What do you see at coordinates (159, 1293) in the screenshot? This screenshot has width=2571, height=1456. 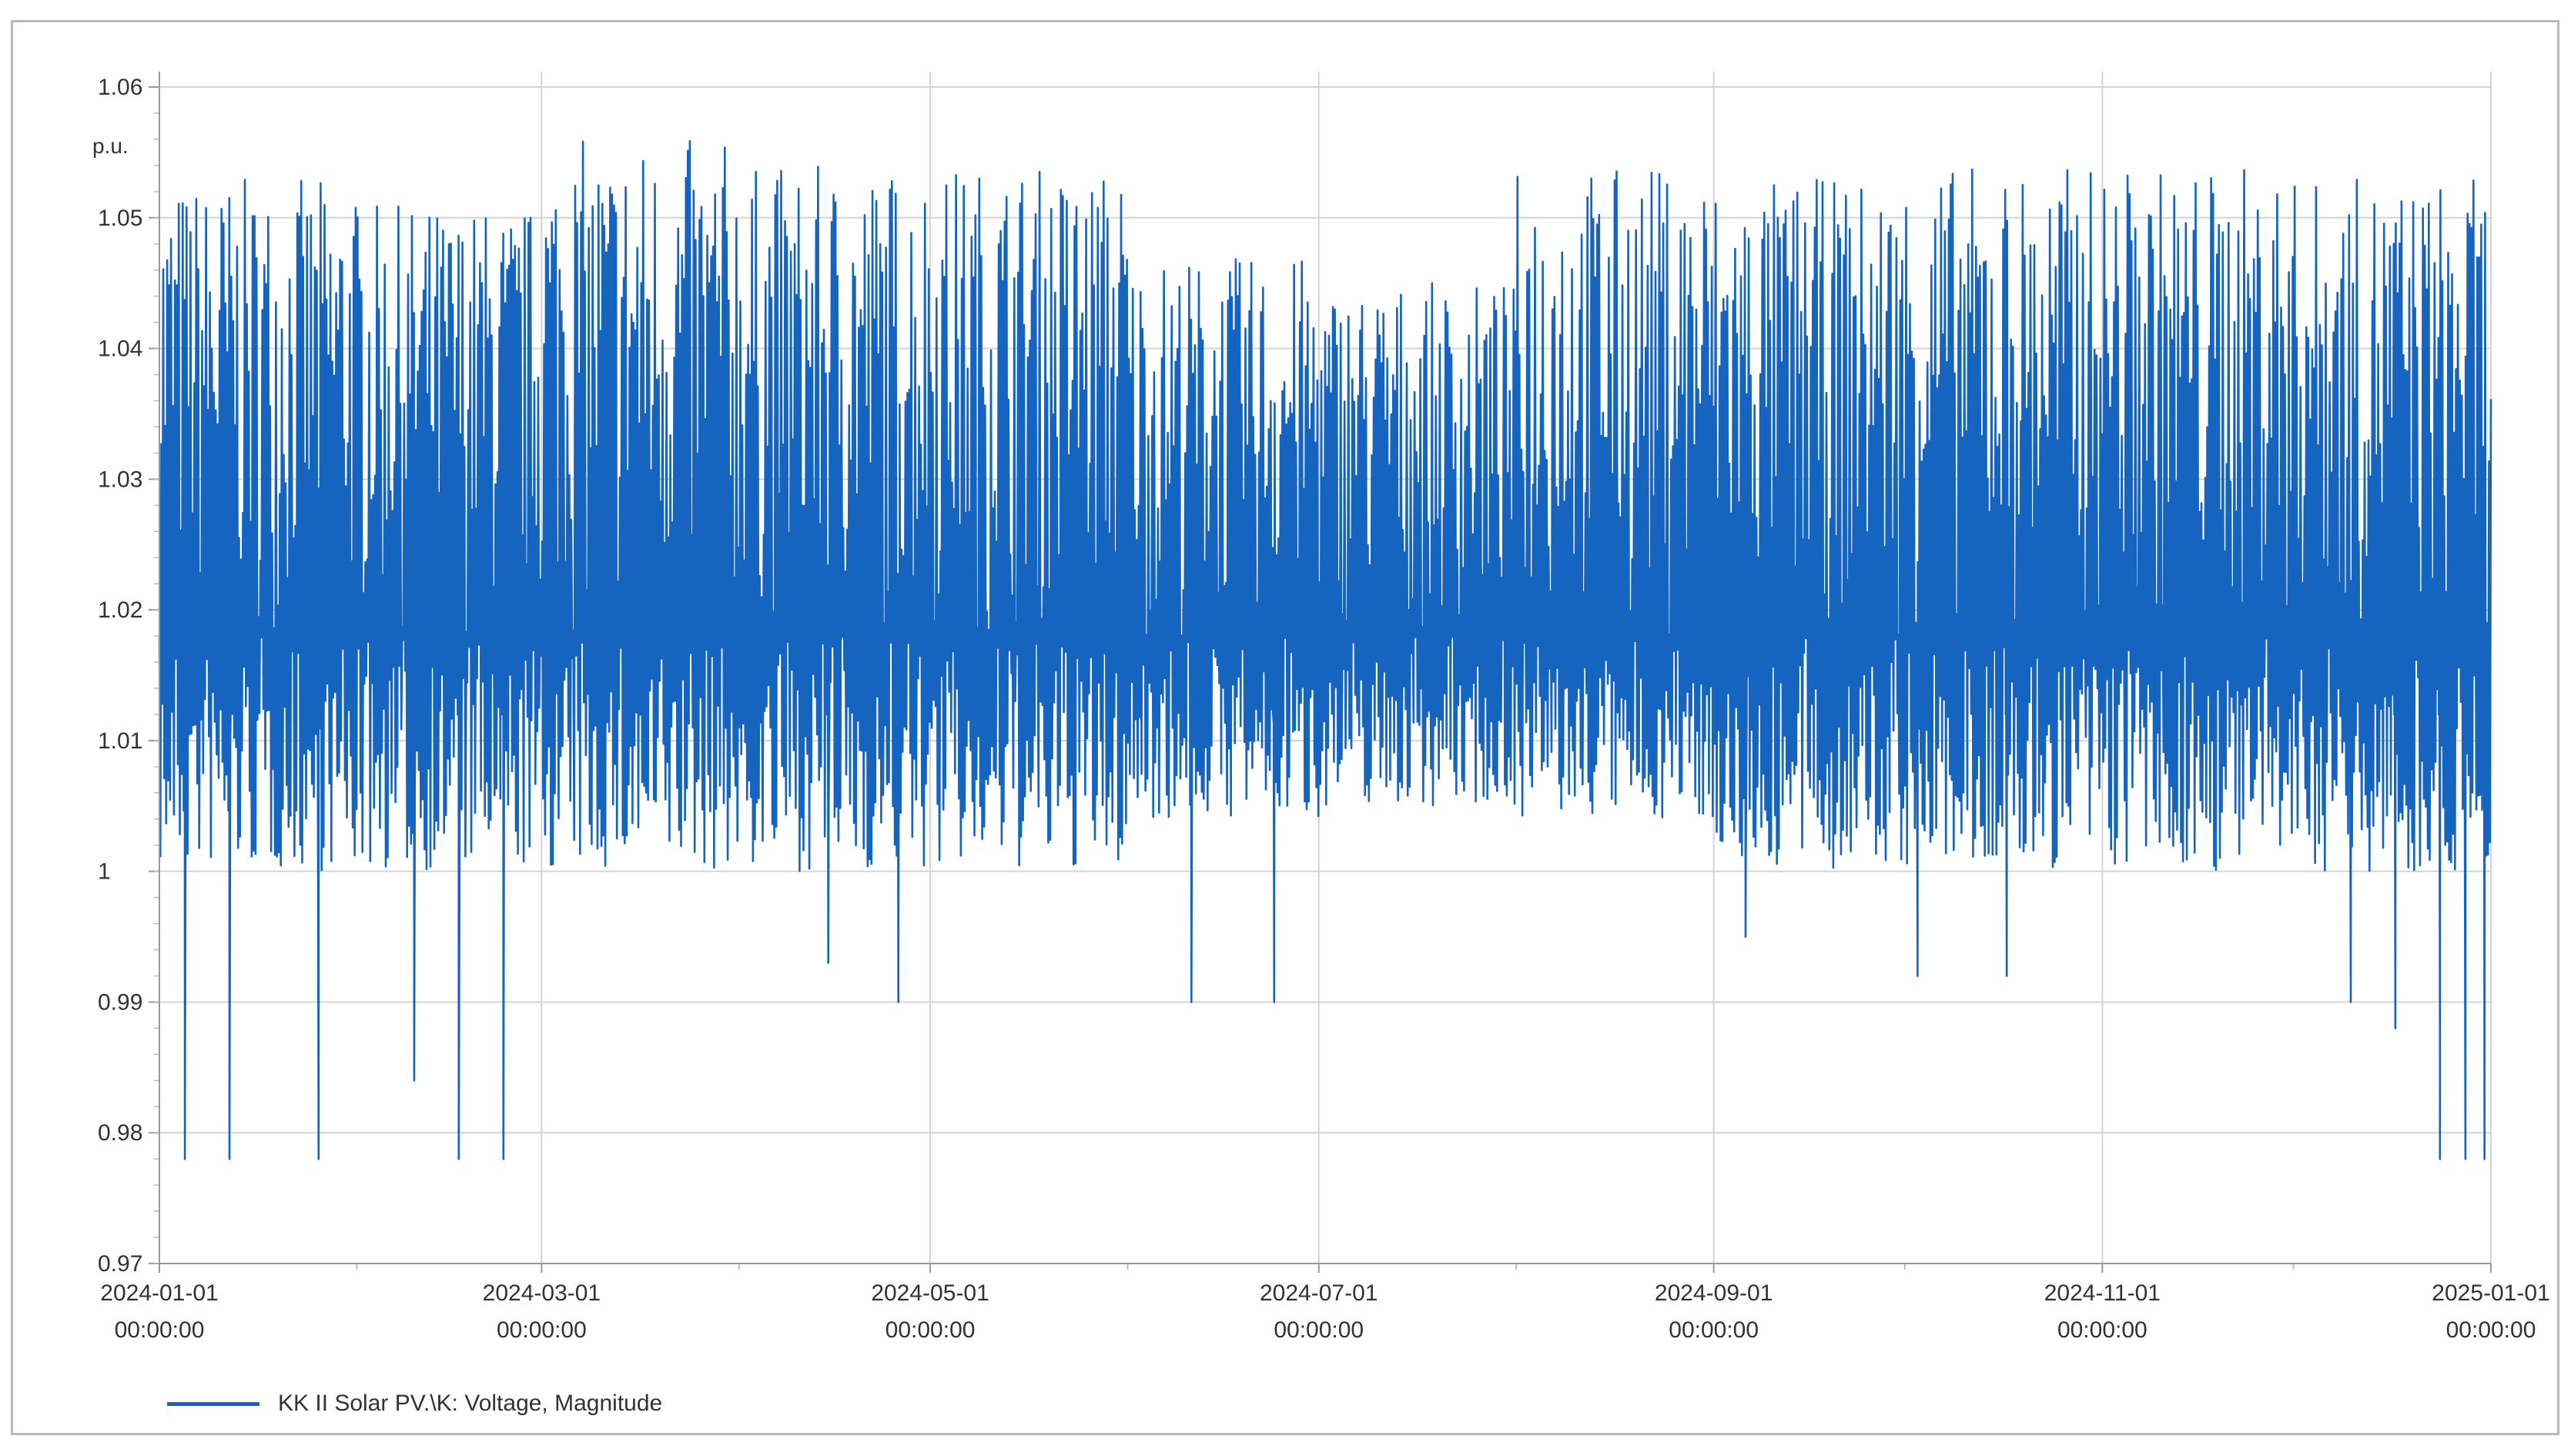 I see `x-tick-label-date: 2024-01-01` at bounding box center [159, 1293].